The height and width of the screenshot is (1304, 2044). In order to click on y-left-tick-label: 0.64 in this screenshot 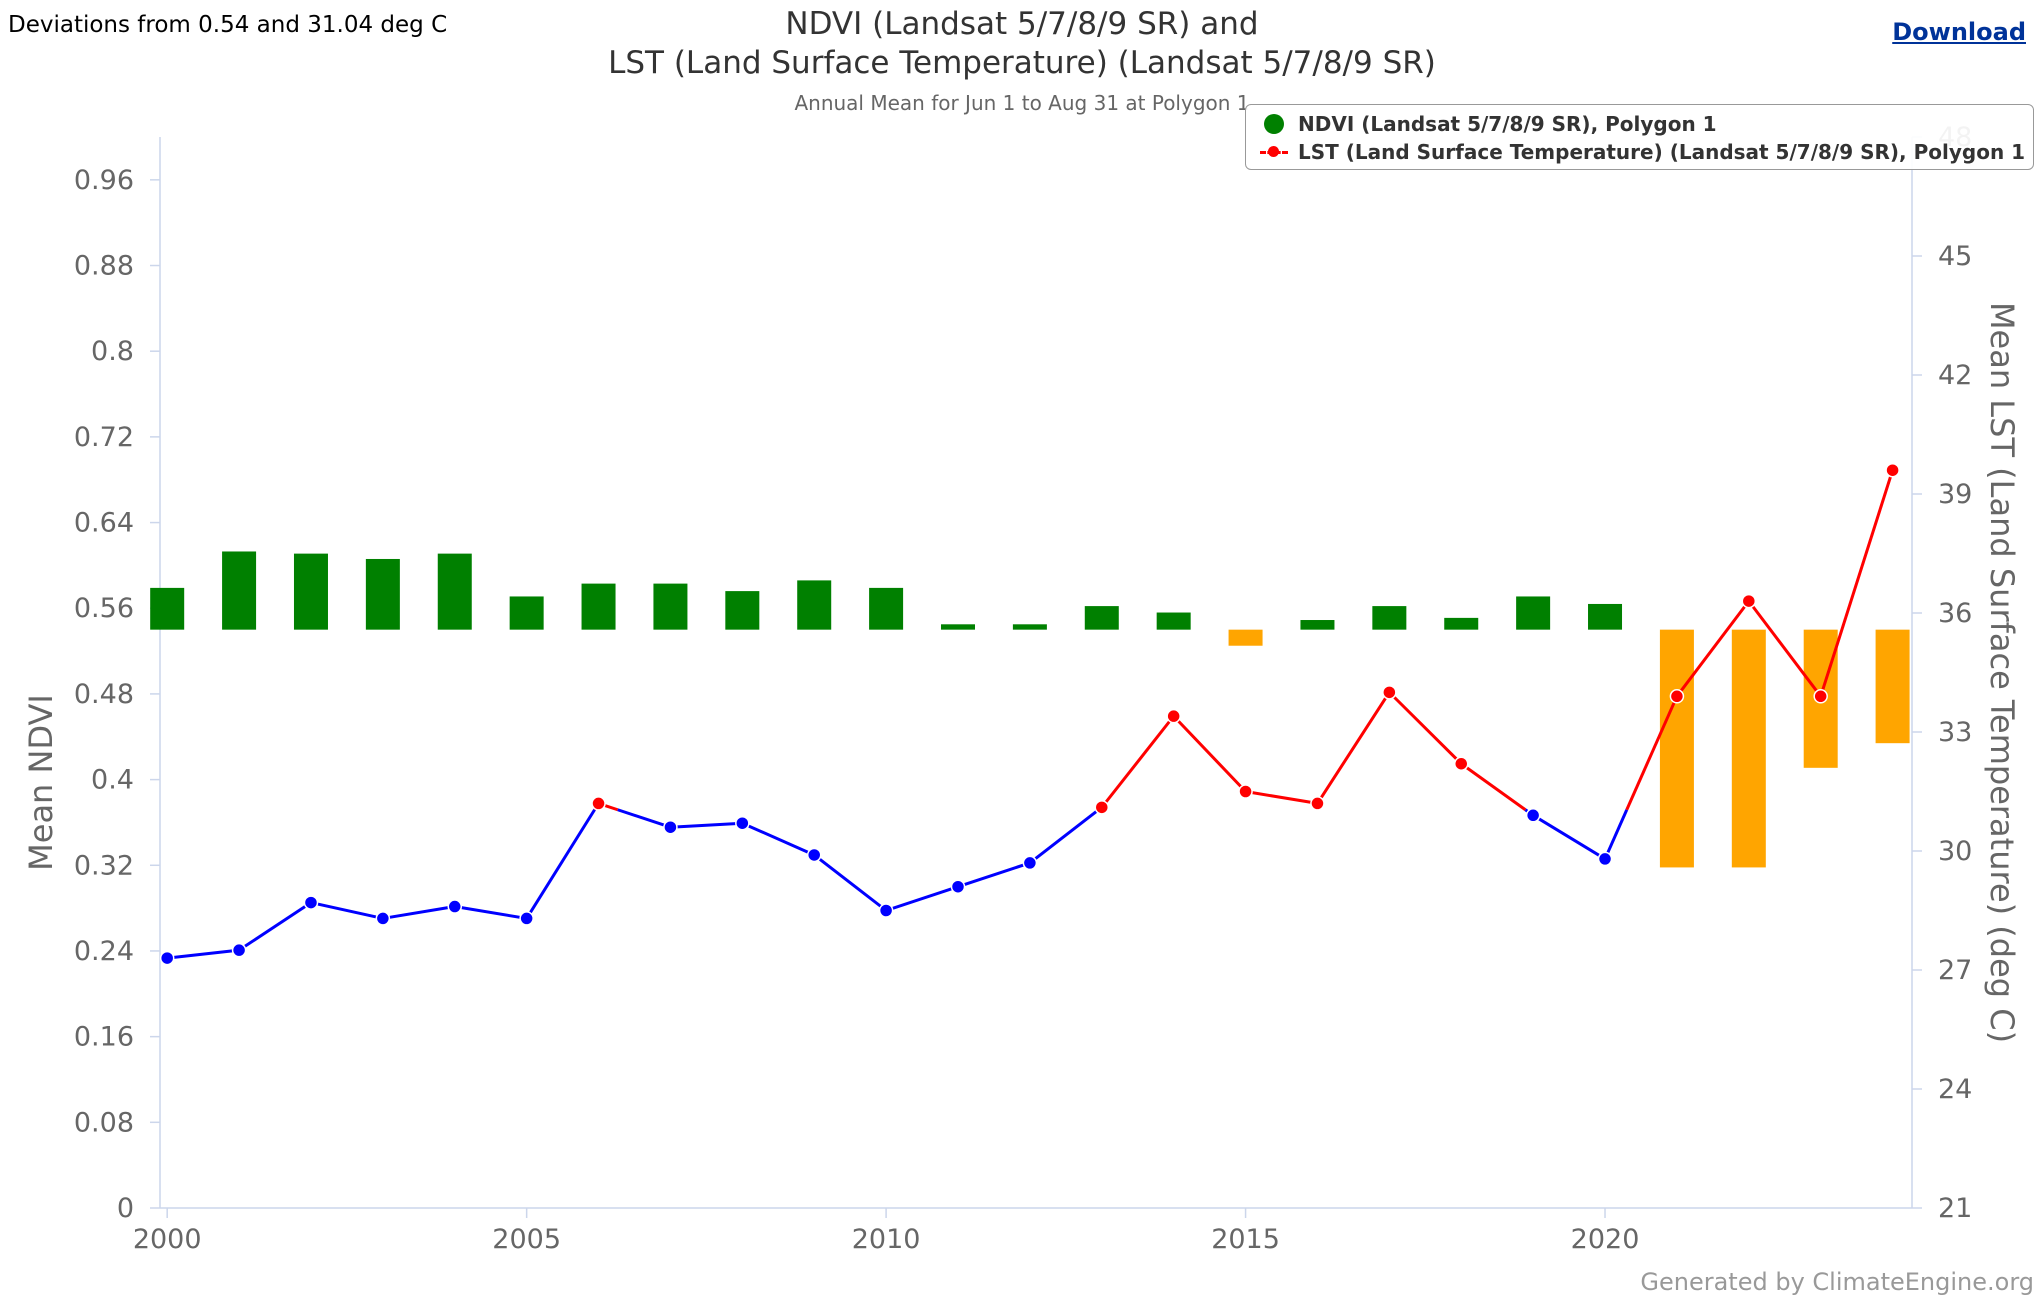, I will do `click(104, 523)`.